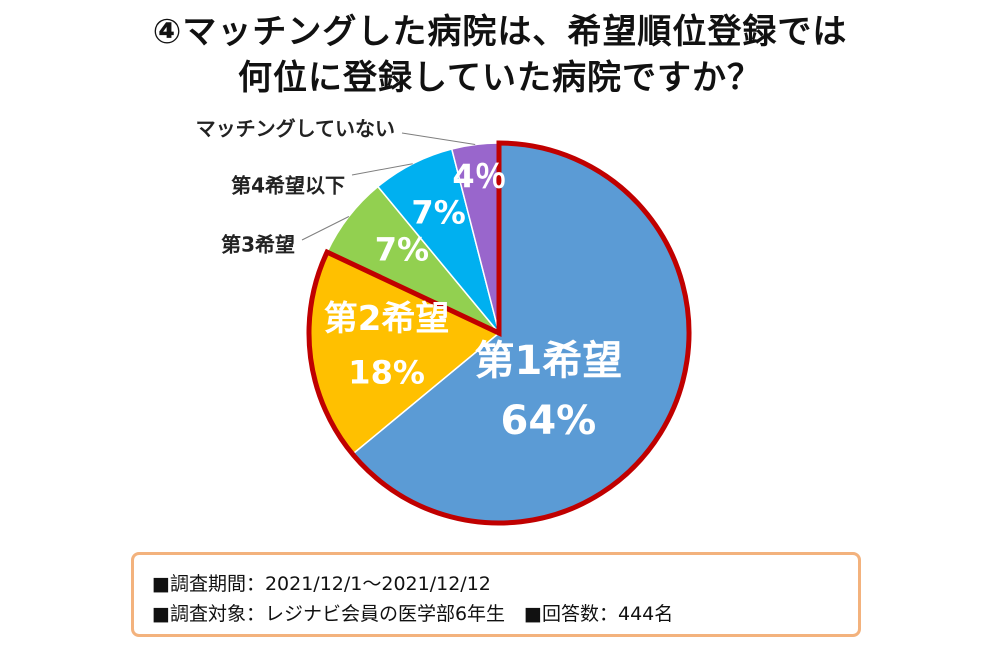  I want to click on slice-name-5: マッチングしていない, so click(295, 129).